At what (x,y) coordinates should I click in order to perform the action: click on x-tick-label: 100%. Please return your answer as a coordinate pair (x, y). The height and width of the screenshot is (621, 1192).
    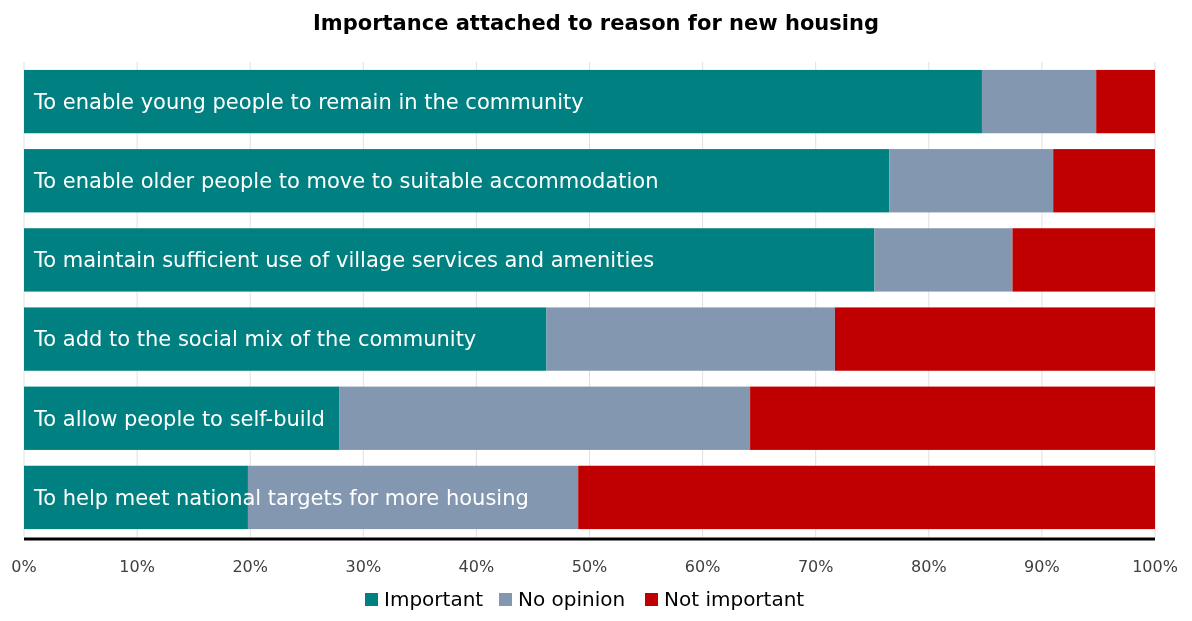
    Looking at the image, I should click on (1155, 566).